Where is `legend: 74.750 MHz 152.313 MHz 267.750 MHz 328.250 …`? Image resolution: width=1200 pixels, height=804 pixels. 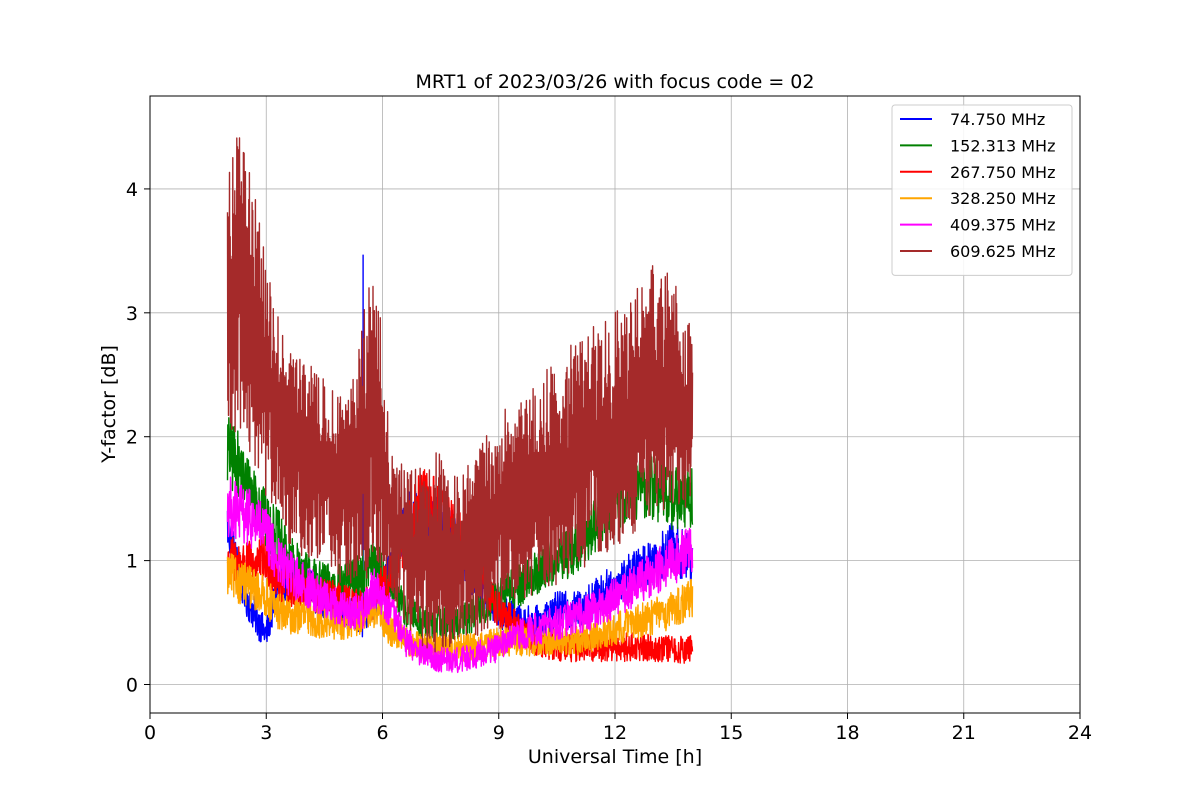
legend: 74.750 MHz 152.313 MHz 267.750 MHz 328.250 … is located at coordinates (982, 190).